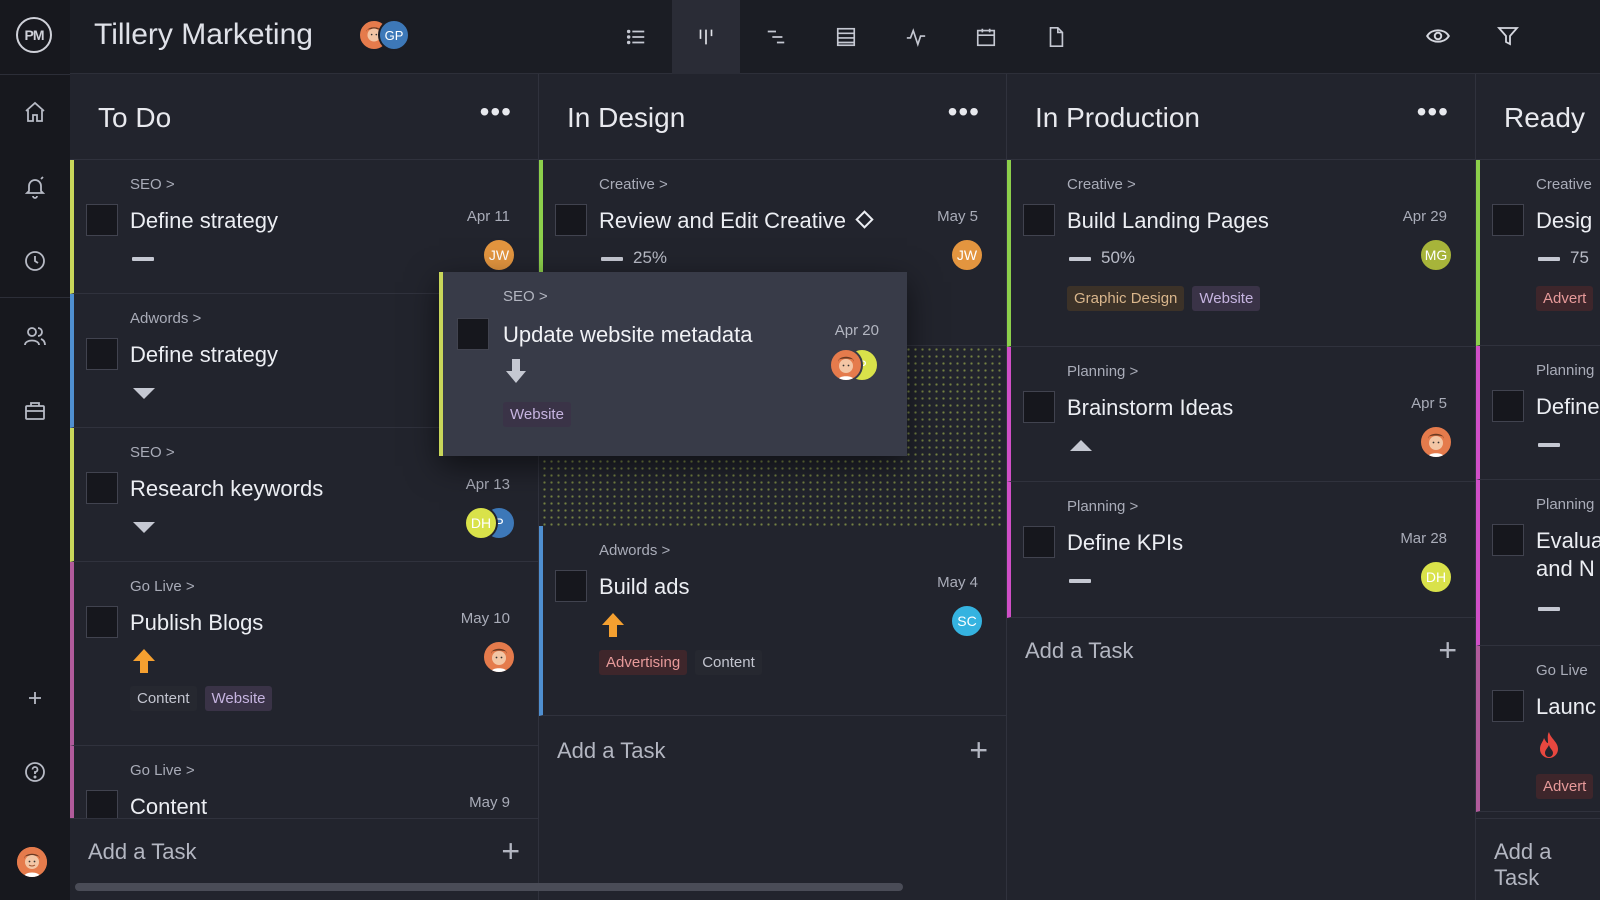  What do you see at coordinates (35, 772) in the screenshot?
I see `help-icon` at bounding box center [35, 772].